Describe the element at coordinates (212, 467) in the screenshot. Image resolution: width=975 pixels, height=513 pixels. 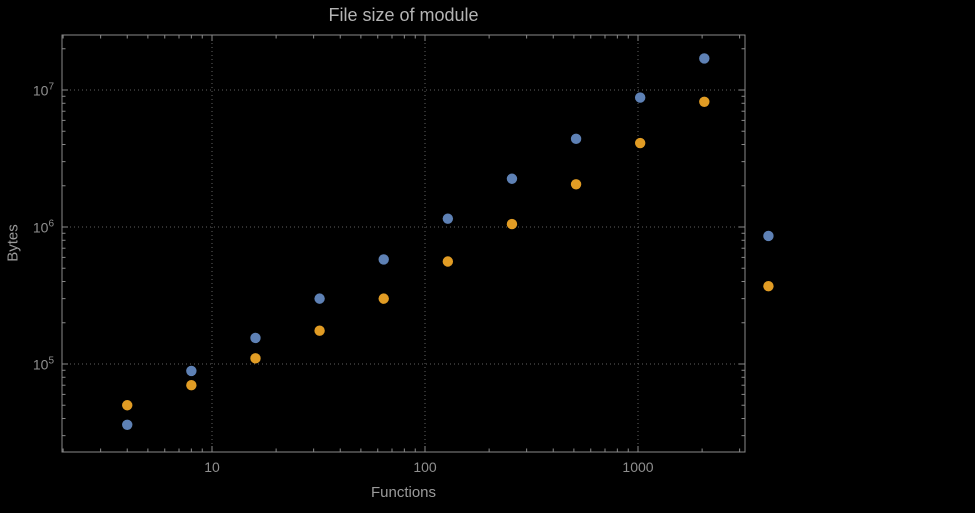
I see `x-tick-label: 10` at that location.